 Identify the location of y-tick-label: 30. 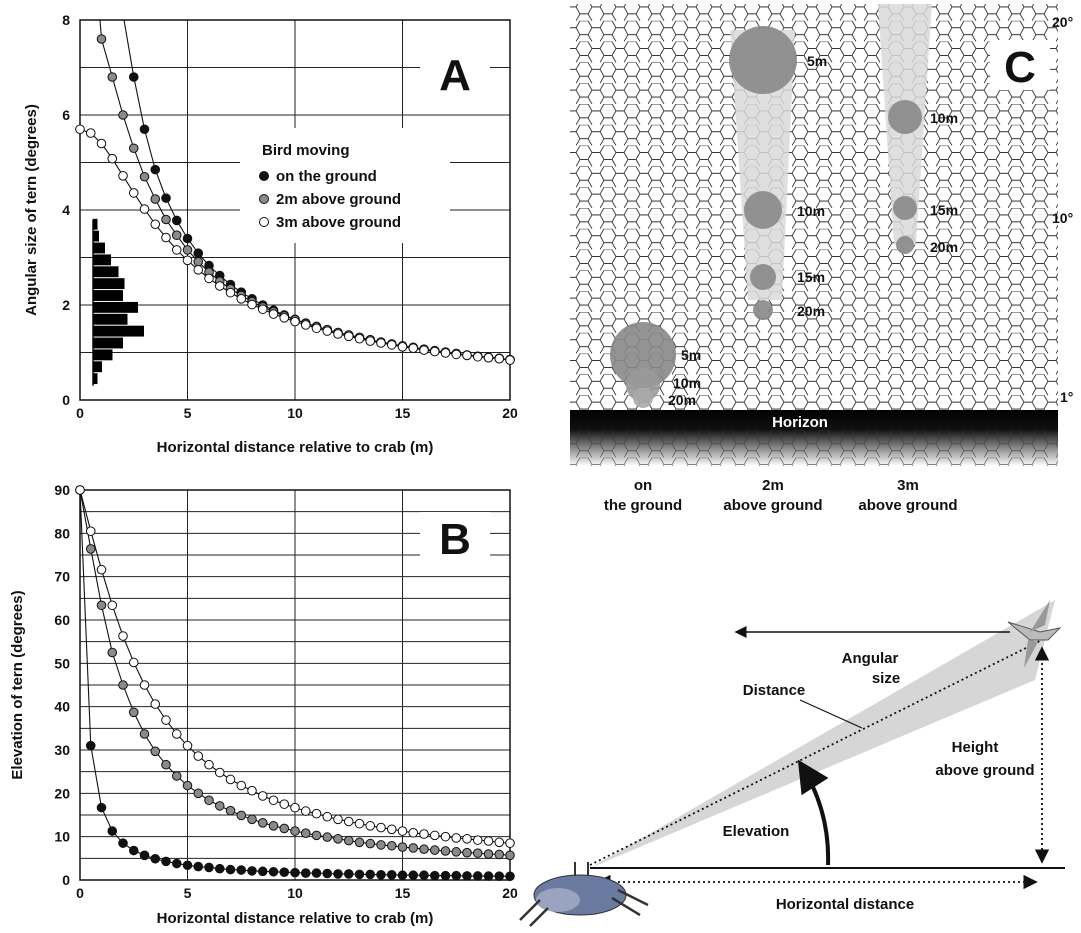
(62, 750).